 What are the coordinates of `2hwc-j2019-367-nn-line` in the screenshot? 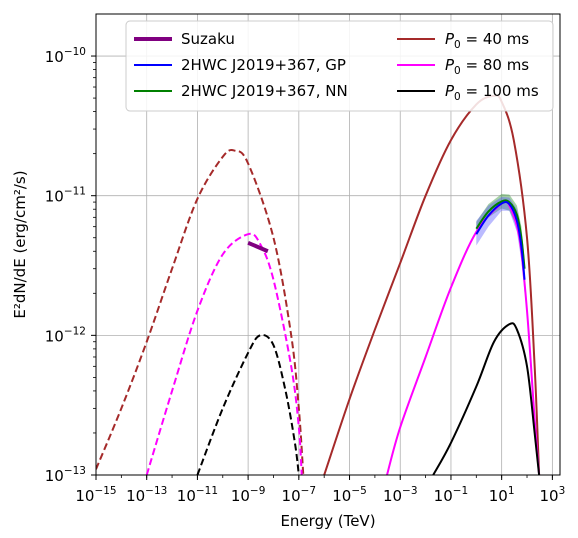 It's located at (500, 234).